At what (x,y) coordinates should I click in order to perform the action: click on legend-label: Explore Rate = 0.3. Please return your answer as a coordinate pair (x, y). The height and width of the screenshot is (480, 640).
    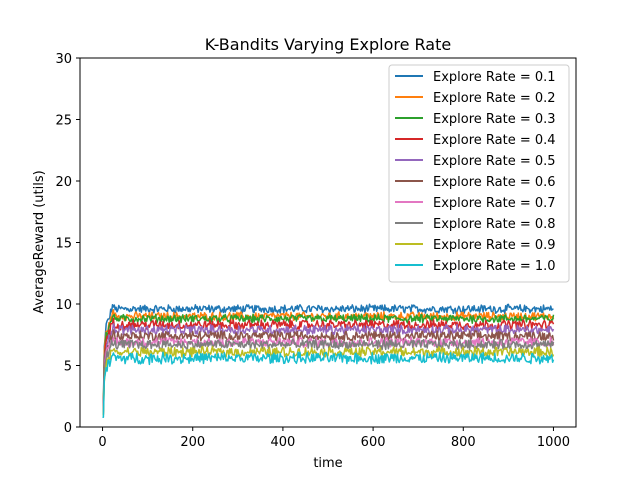
    Looking at the image, I should click on (494, 119).